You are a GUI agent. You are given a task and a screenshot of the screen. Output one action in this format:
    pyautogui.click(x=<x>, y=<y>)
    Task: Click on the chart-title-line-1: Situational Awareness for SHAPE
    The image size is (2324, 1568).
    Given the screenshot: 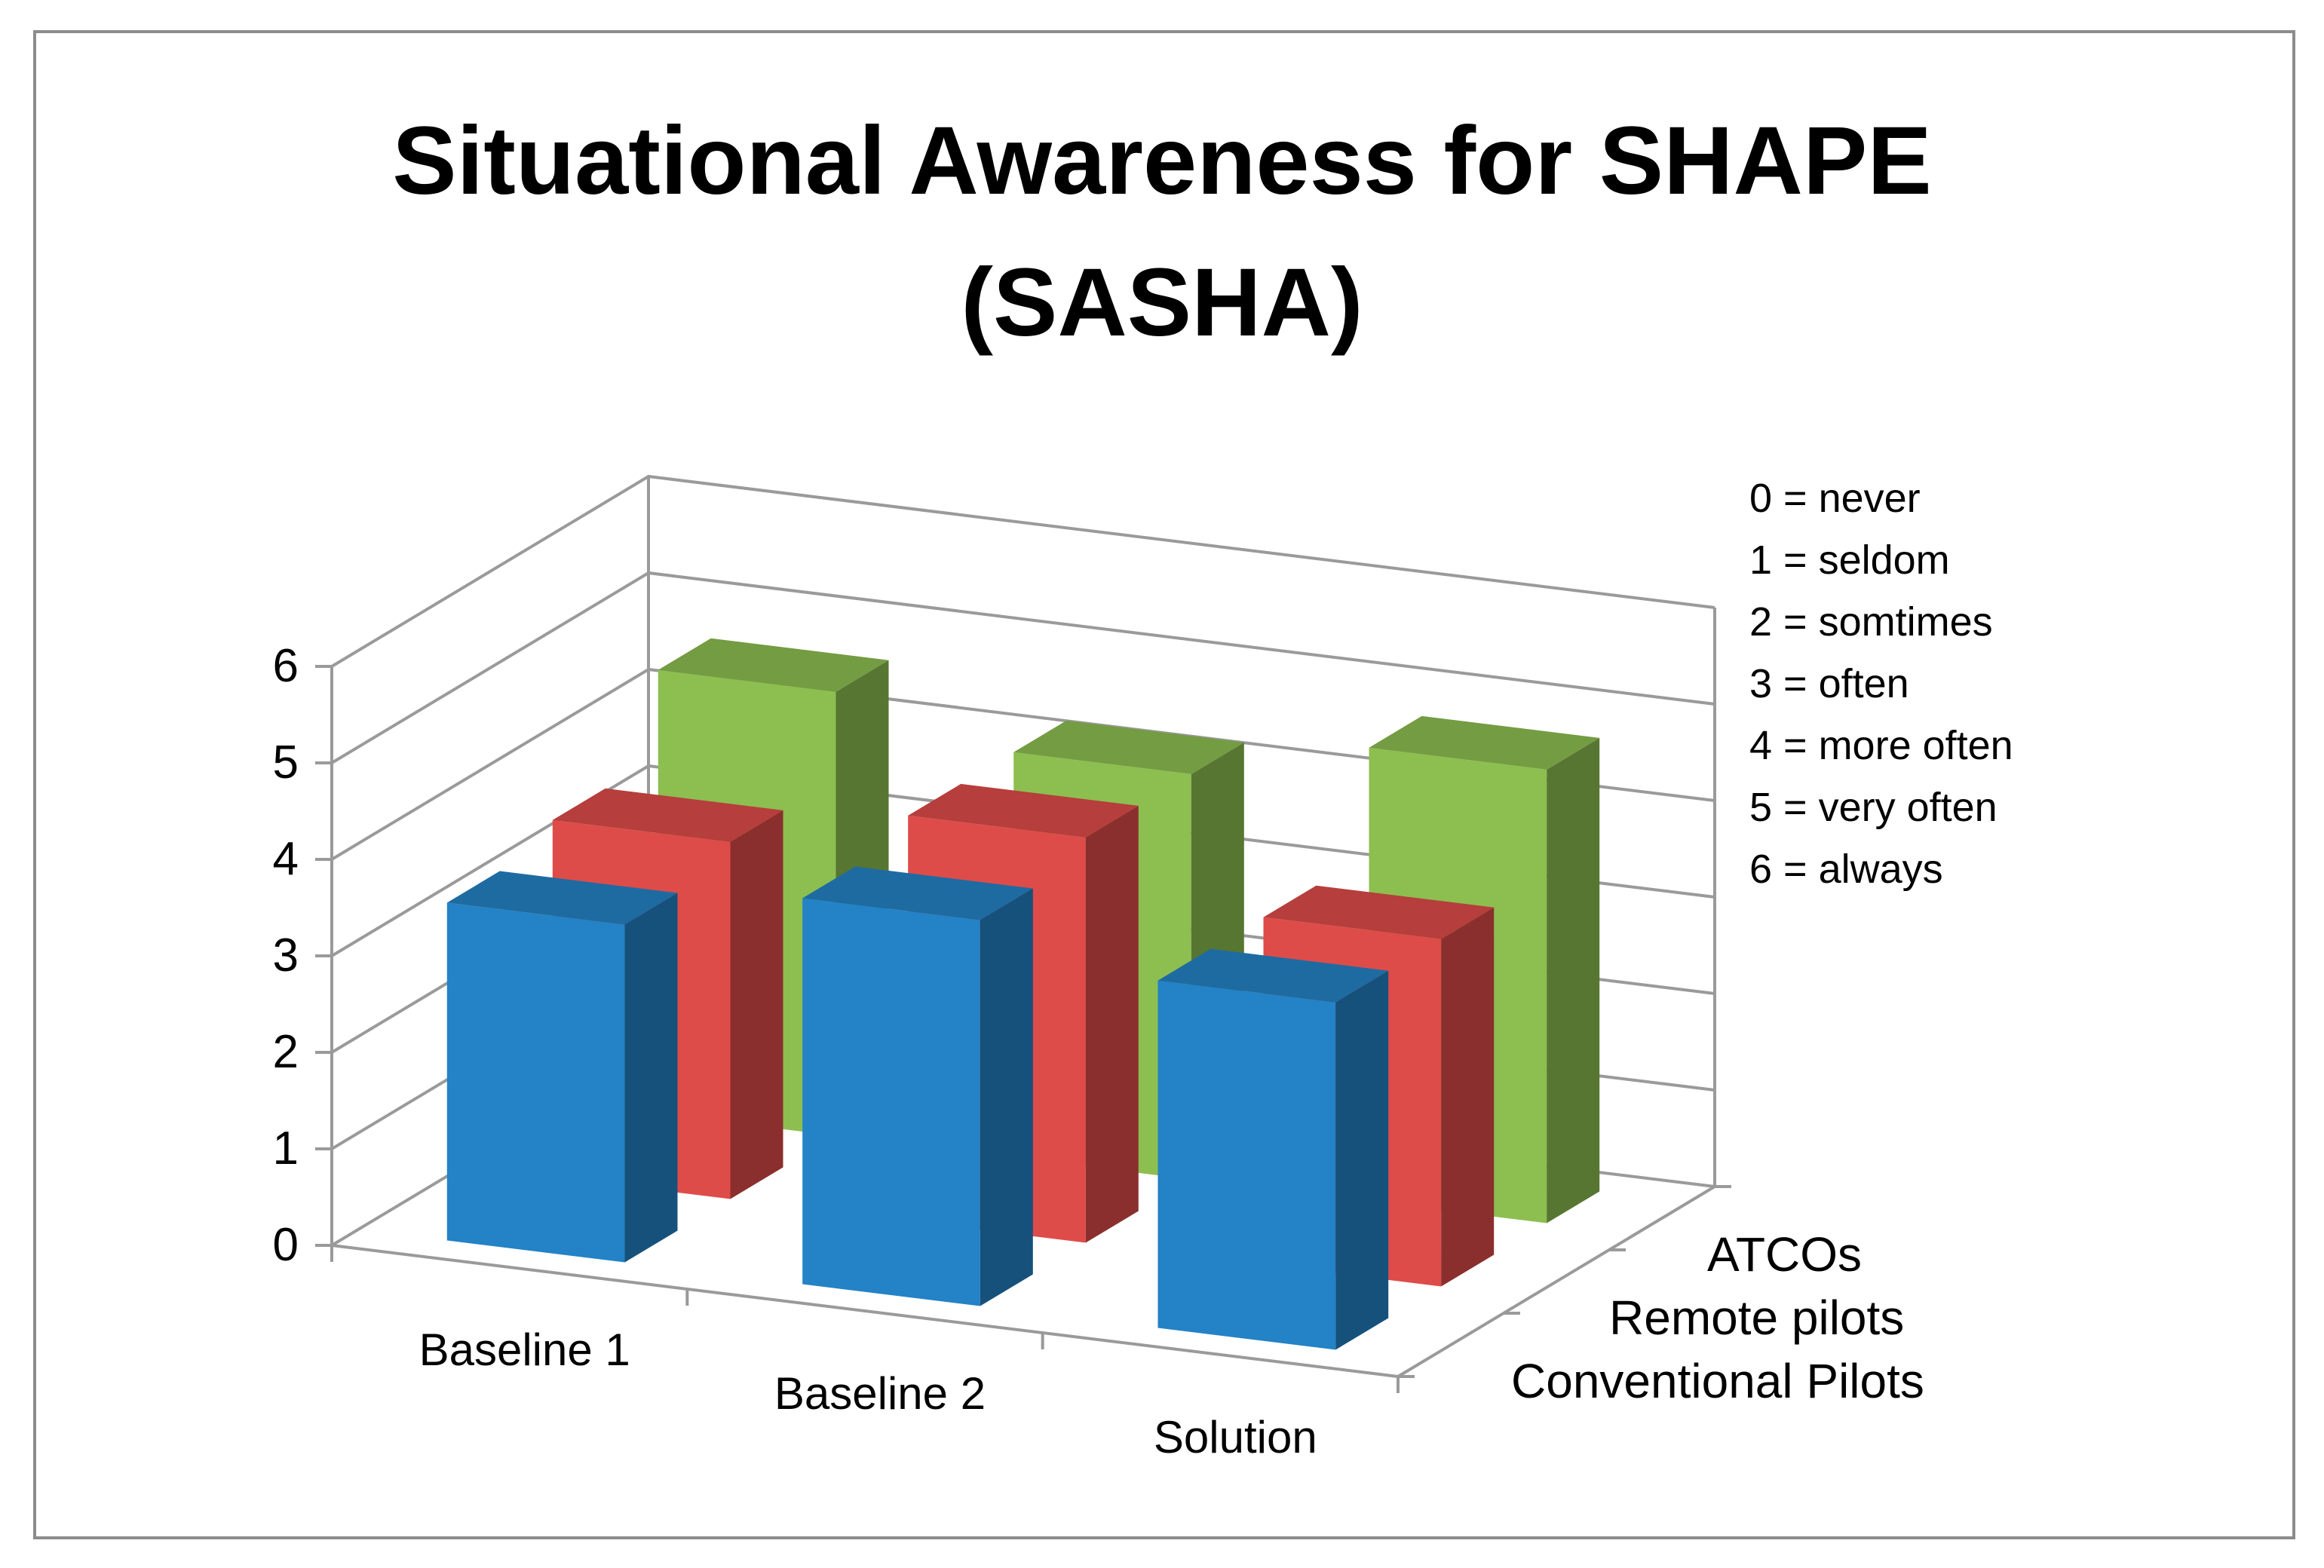 What is the action you would take?
    pyautogui.click(x=1162, y=161)
    